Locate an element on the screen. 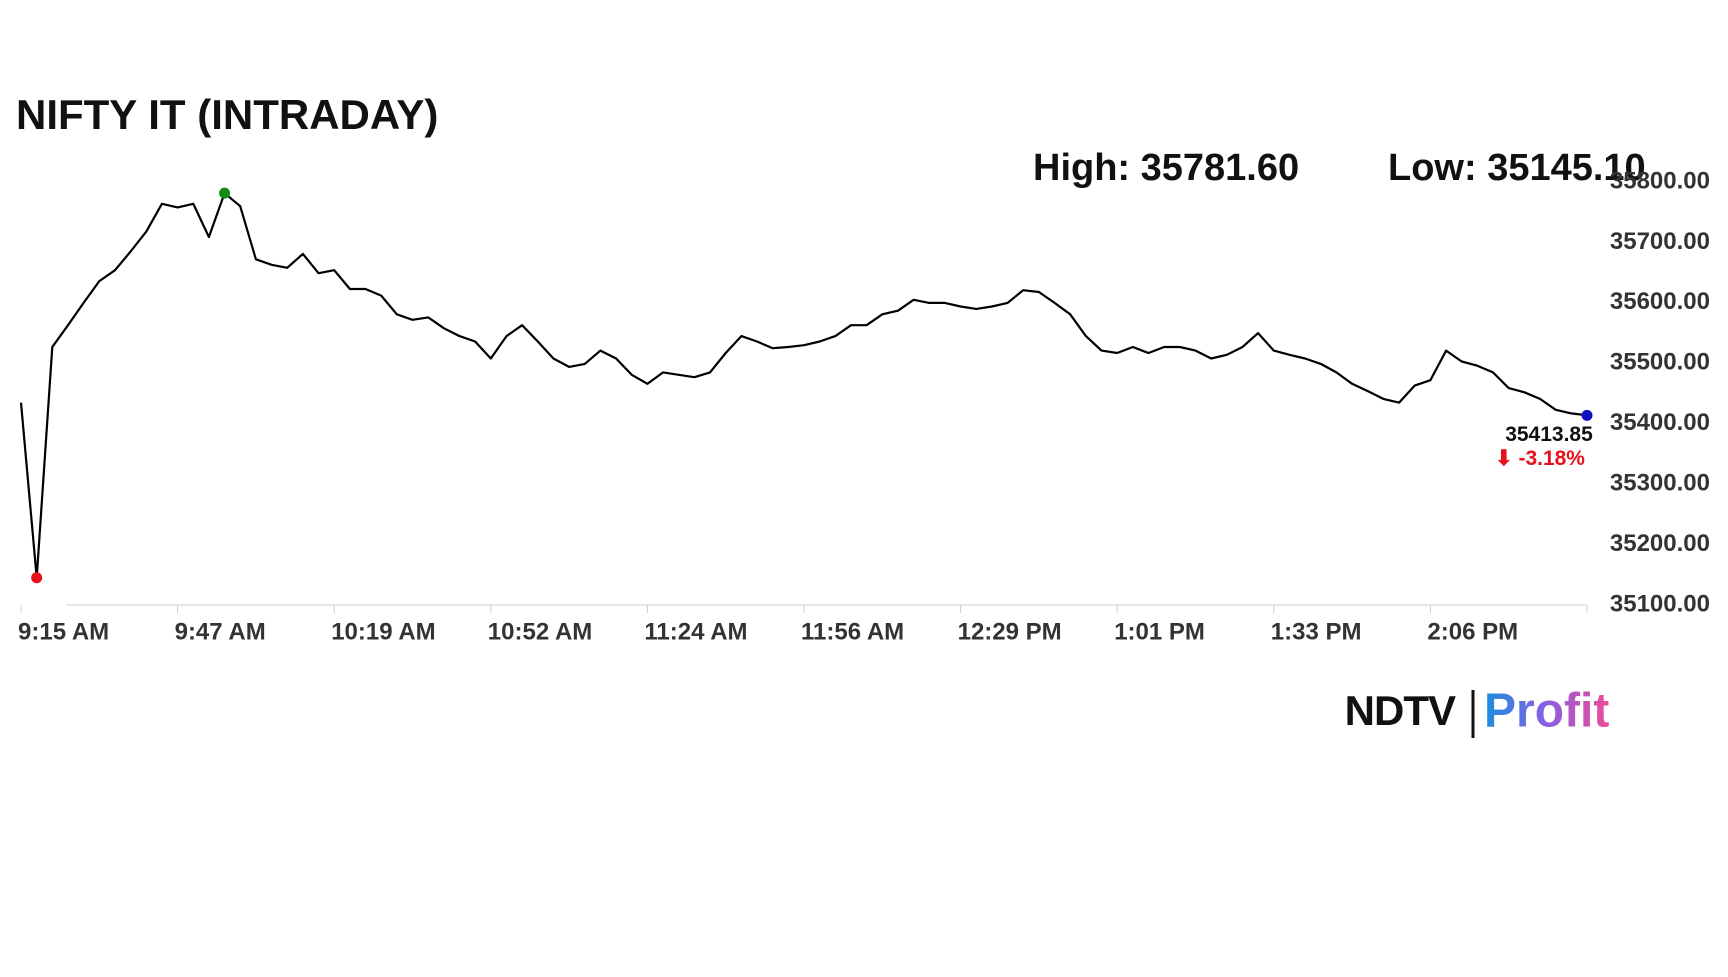 This screenshot has width=1728, height=977. x-tick-label: 9:47 AM is located at coordinates (220, 631).